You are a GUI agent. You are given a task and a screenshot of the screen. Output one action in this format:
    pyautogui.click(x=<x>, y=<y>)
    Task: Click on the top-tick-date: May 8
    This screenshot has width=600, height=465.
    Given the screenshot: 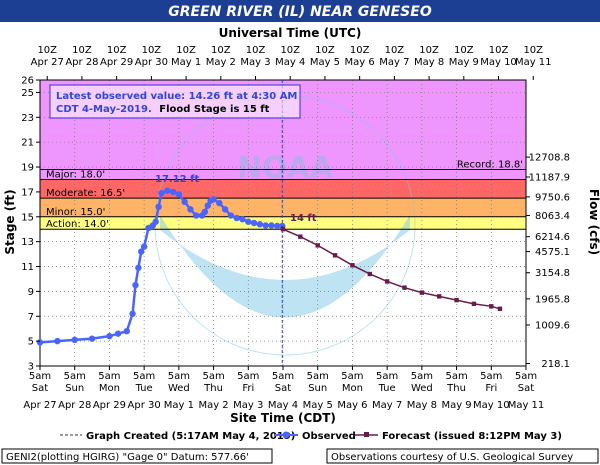 What is the action you would take?
    pyautogui.click(x=429, y=62)
    